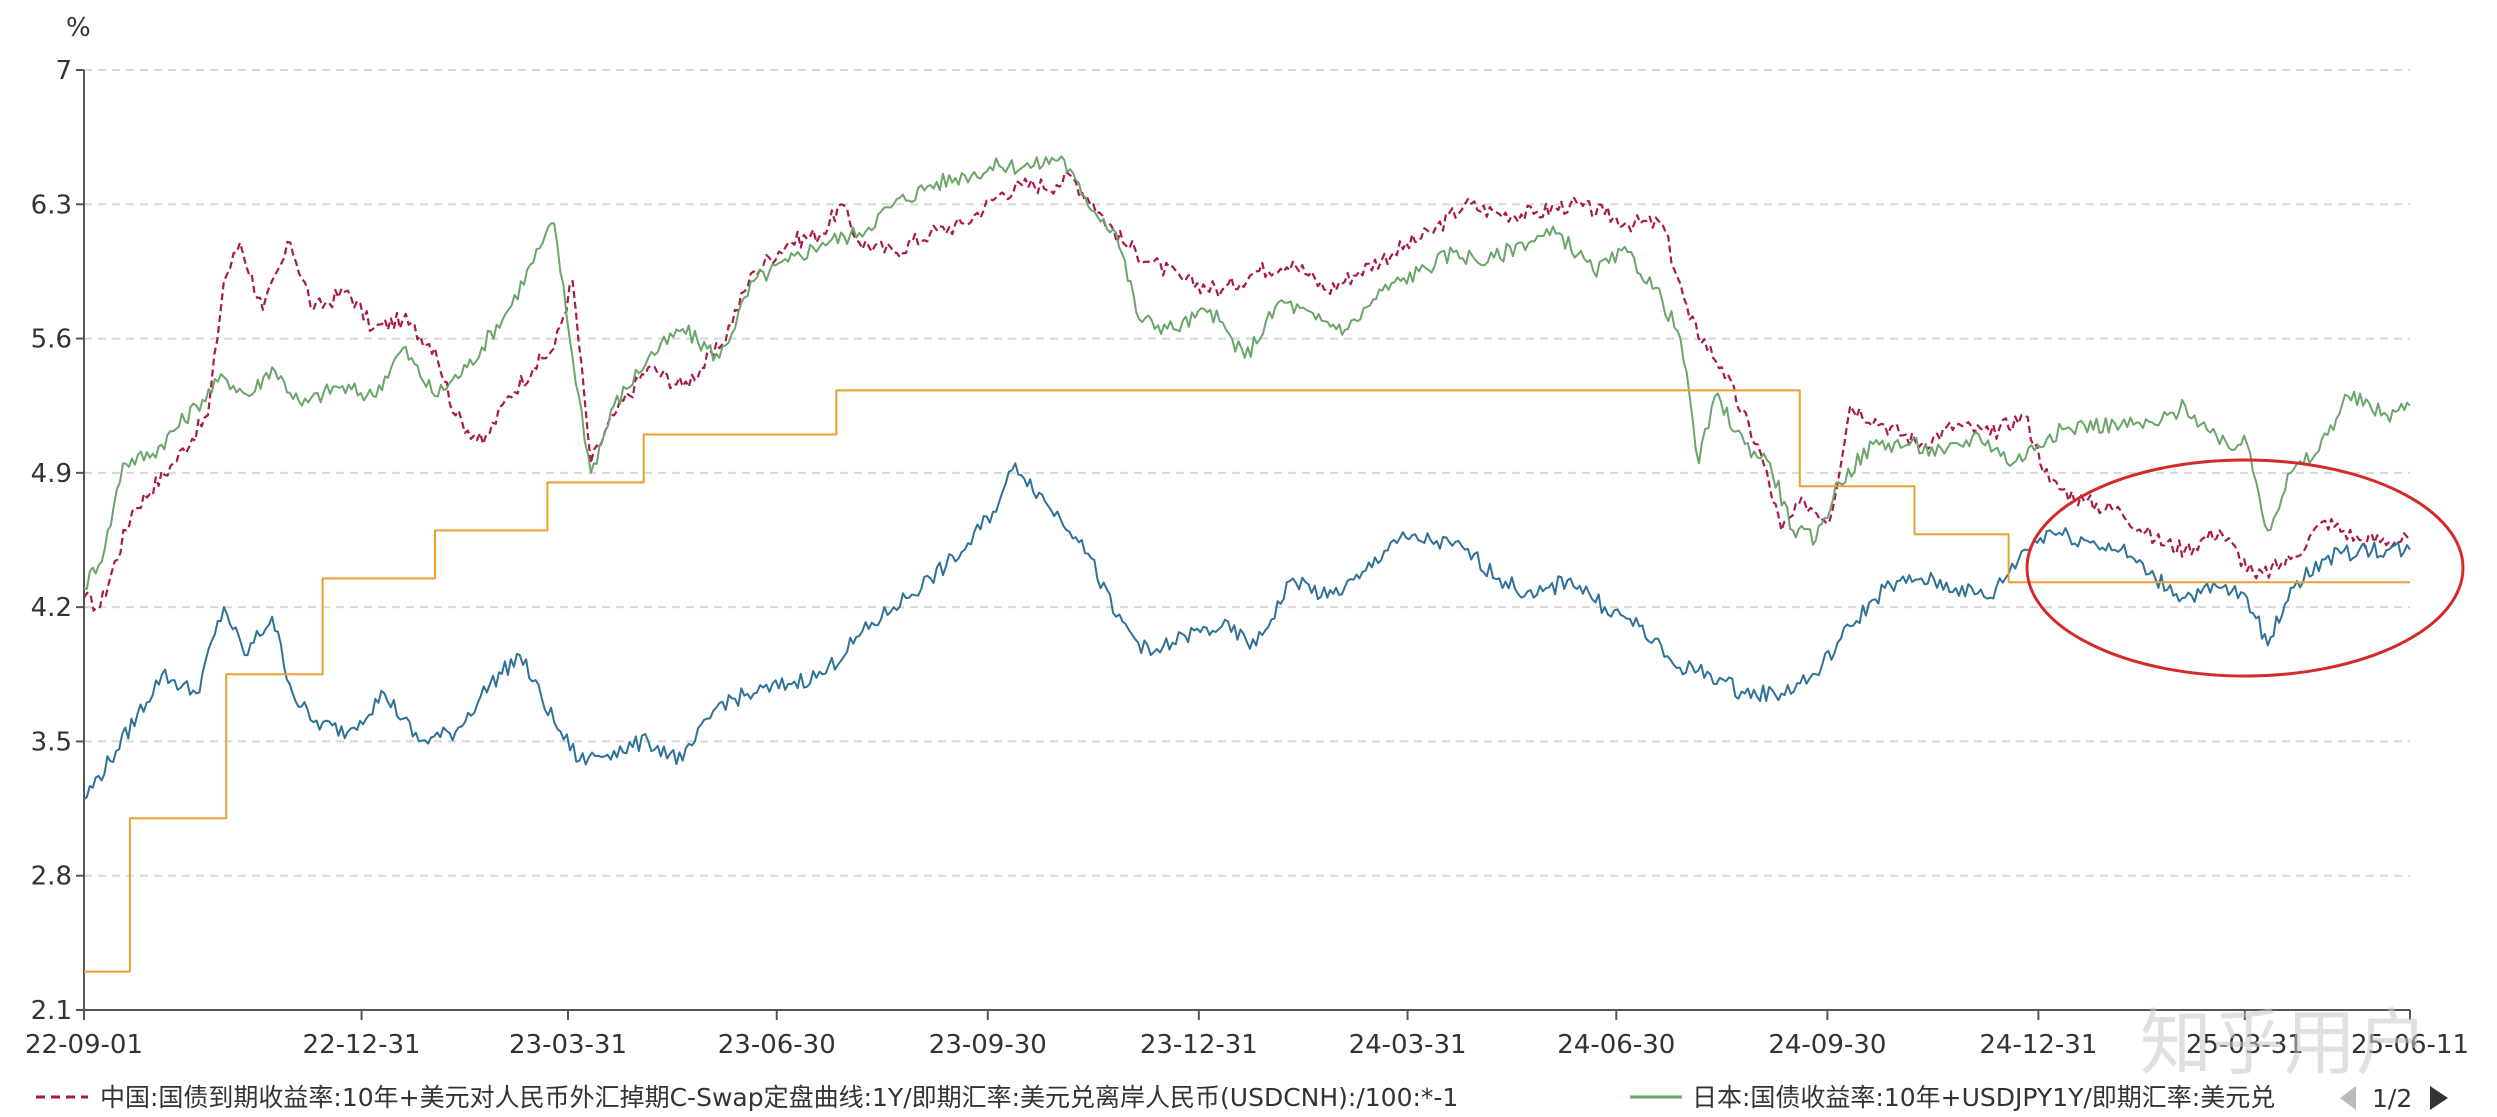 Image resolution: width=2497 pixels, height=1117 pixels. I want to click on x-tick-label: 23-12-31, so click(1199, 1045).